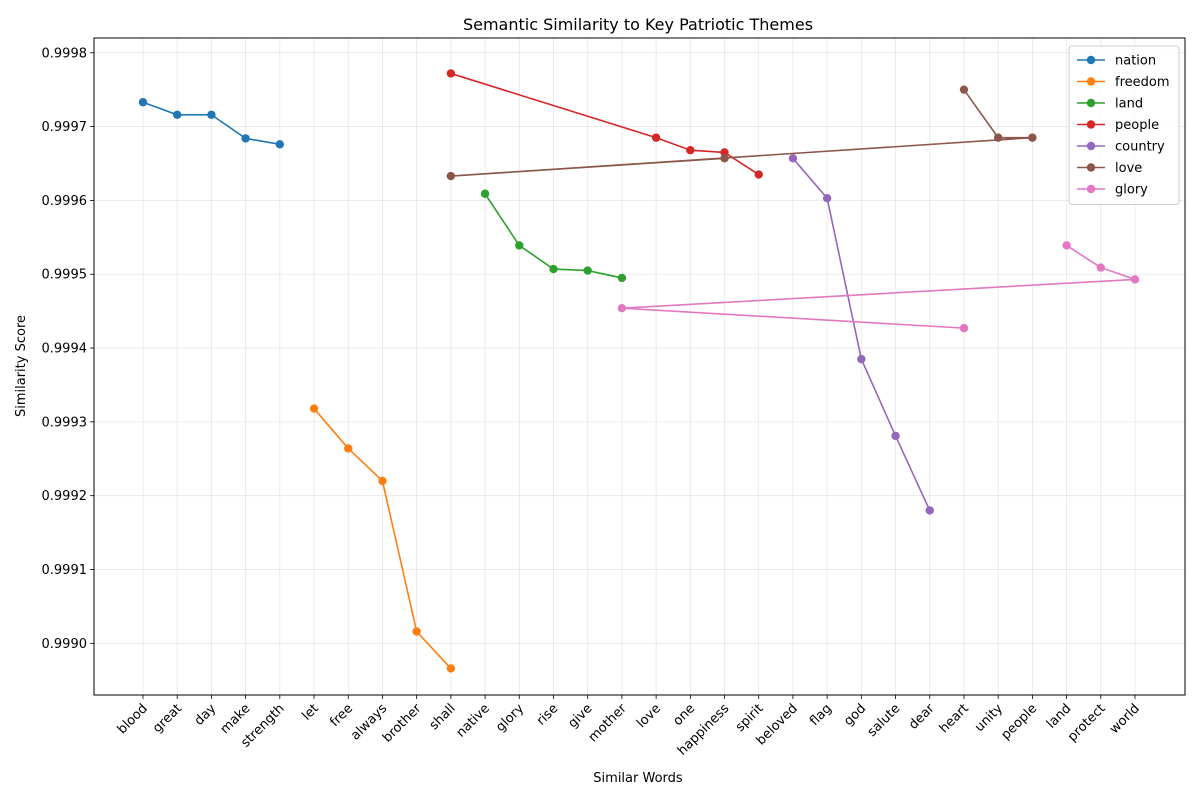 This screenshot has width=1200, height=800. What do you see at coordinates (65, 422) in the screenshot?
I see `y-tick-label: 0.9993` at bounding box center [65, 422].